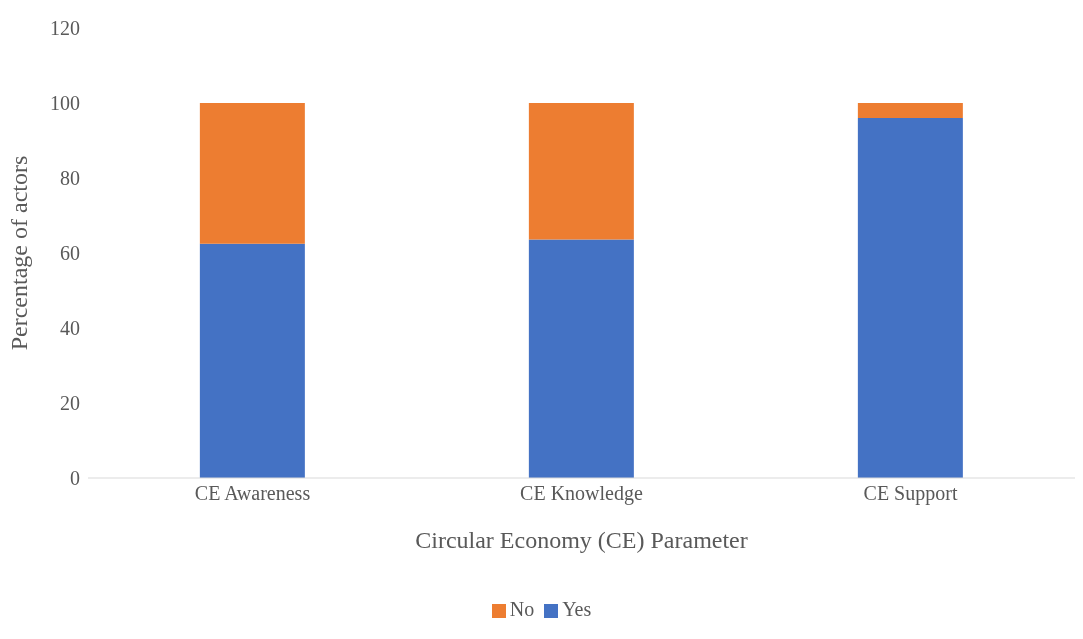 Image resolution: width=1083 pixels, height=639 pixels. Describe the element at coordinates (18, 253) in the screenshot. I see `y-axis-title: Percentage of actors` at that location.